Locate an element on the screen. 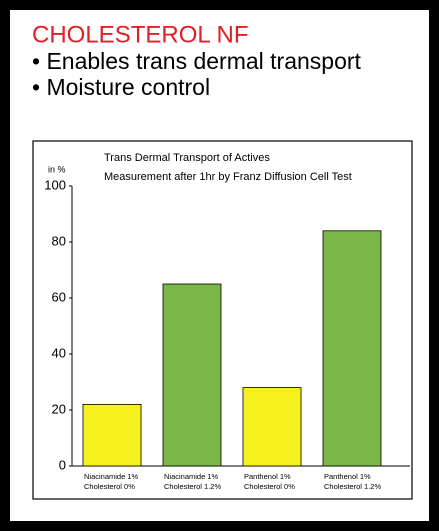 The height and width of the screenshot is (531, 439). y-tick-label: 60 is located at coordinates (59, 296).